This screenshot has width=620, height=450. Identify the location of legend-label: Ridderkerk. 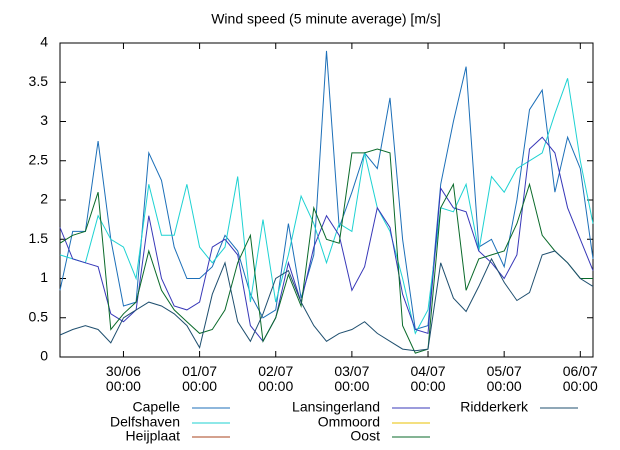
(494, 407).